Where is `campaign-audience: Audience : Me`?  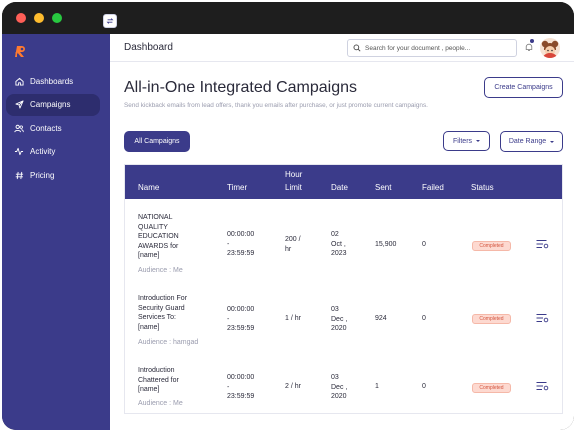 campaign-audience: Audience : Me is located at coordinates (160, 270).